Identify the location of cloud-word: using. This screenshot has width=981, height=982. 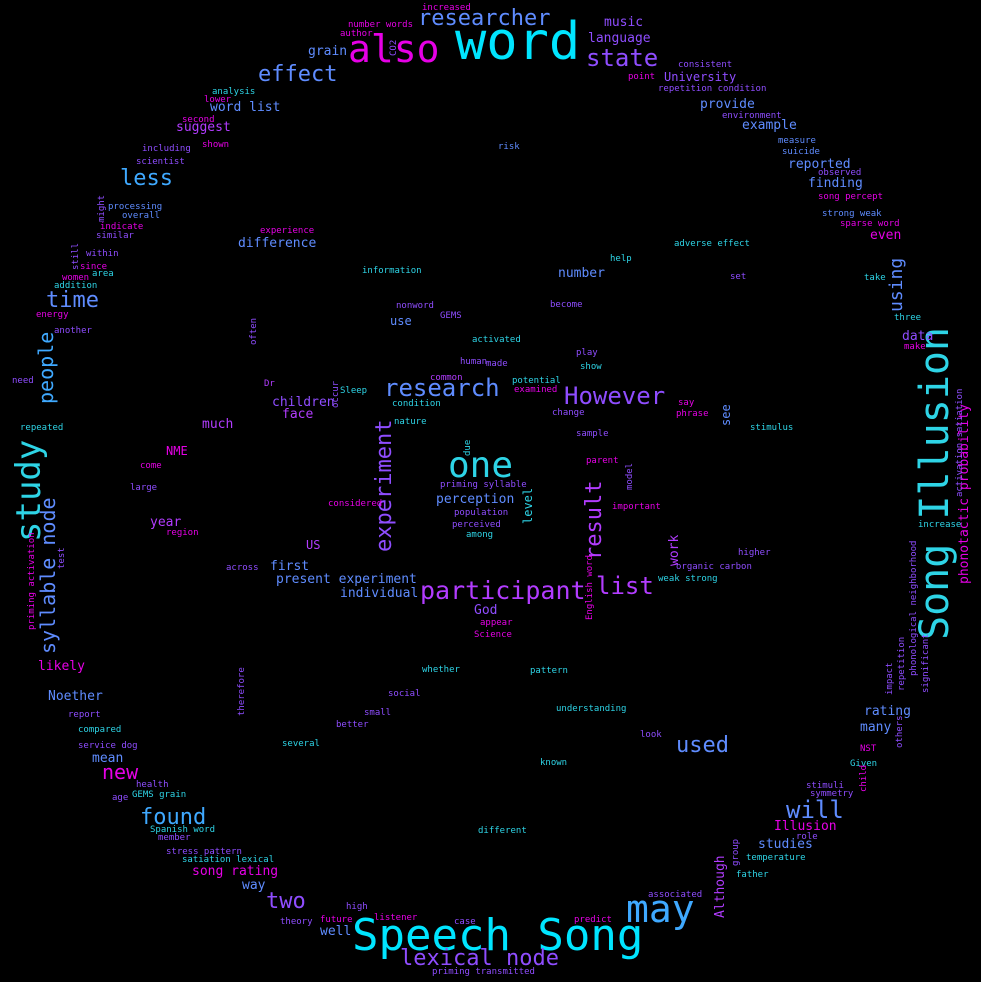
(896, 284).